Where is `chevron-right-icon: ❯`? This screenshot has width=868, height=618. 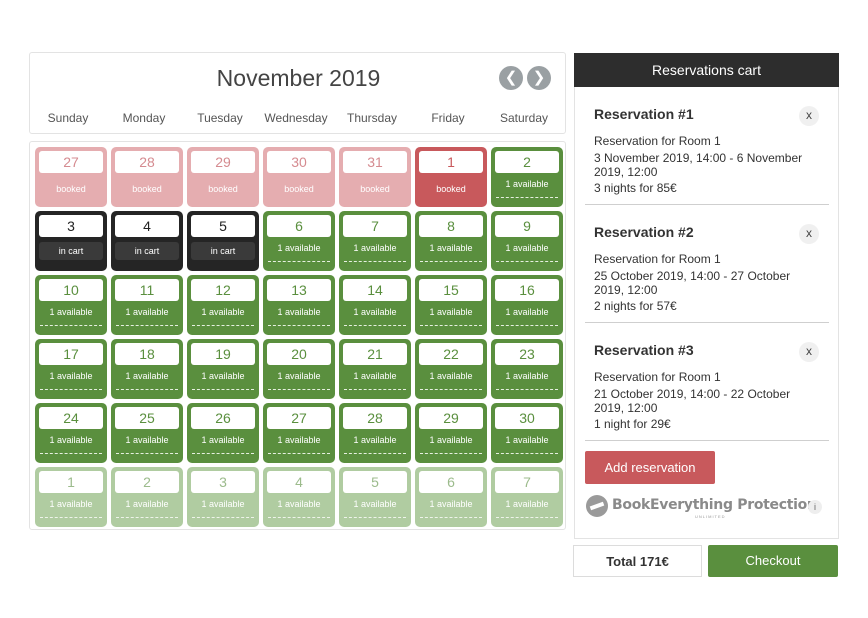
chevron-right-icon: ❯ is located at coordinates (539, 78).